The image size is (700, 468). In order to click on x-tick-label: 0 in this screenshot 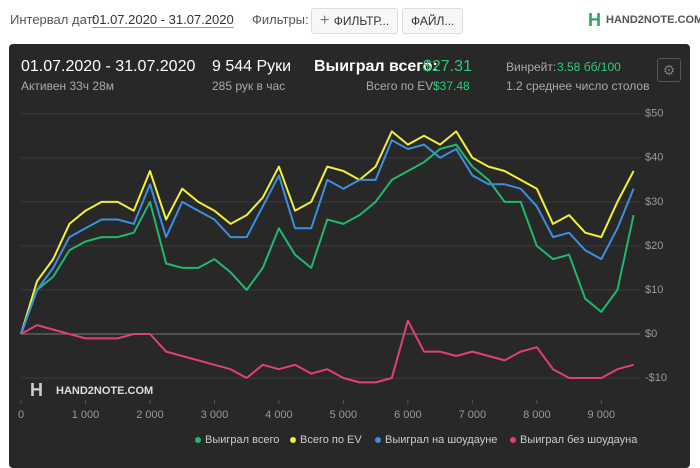, I will do `click(21, 415)`.